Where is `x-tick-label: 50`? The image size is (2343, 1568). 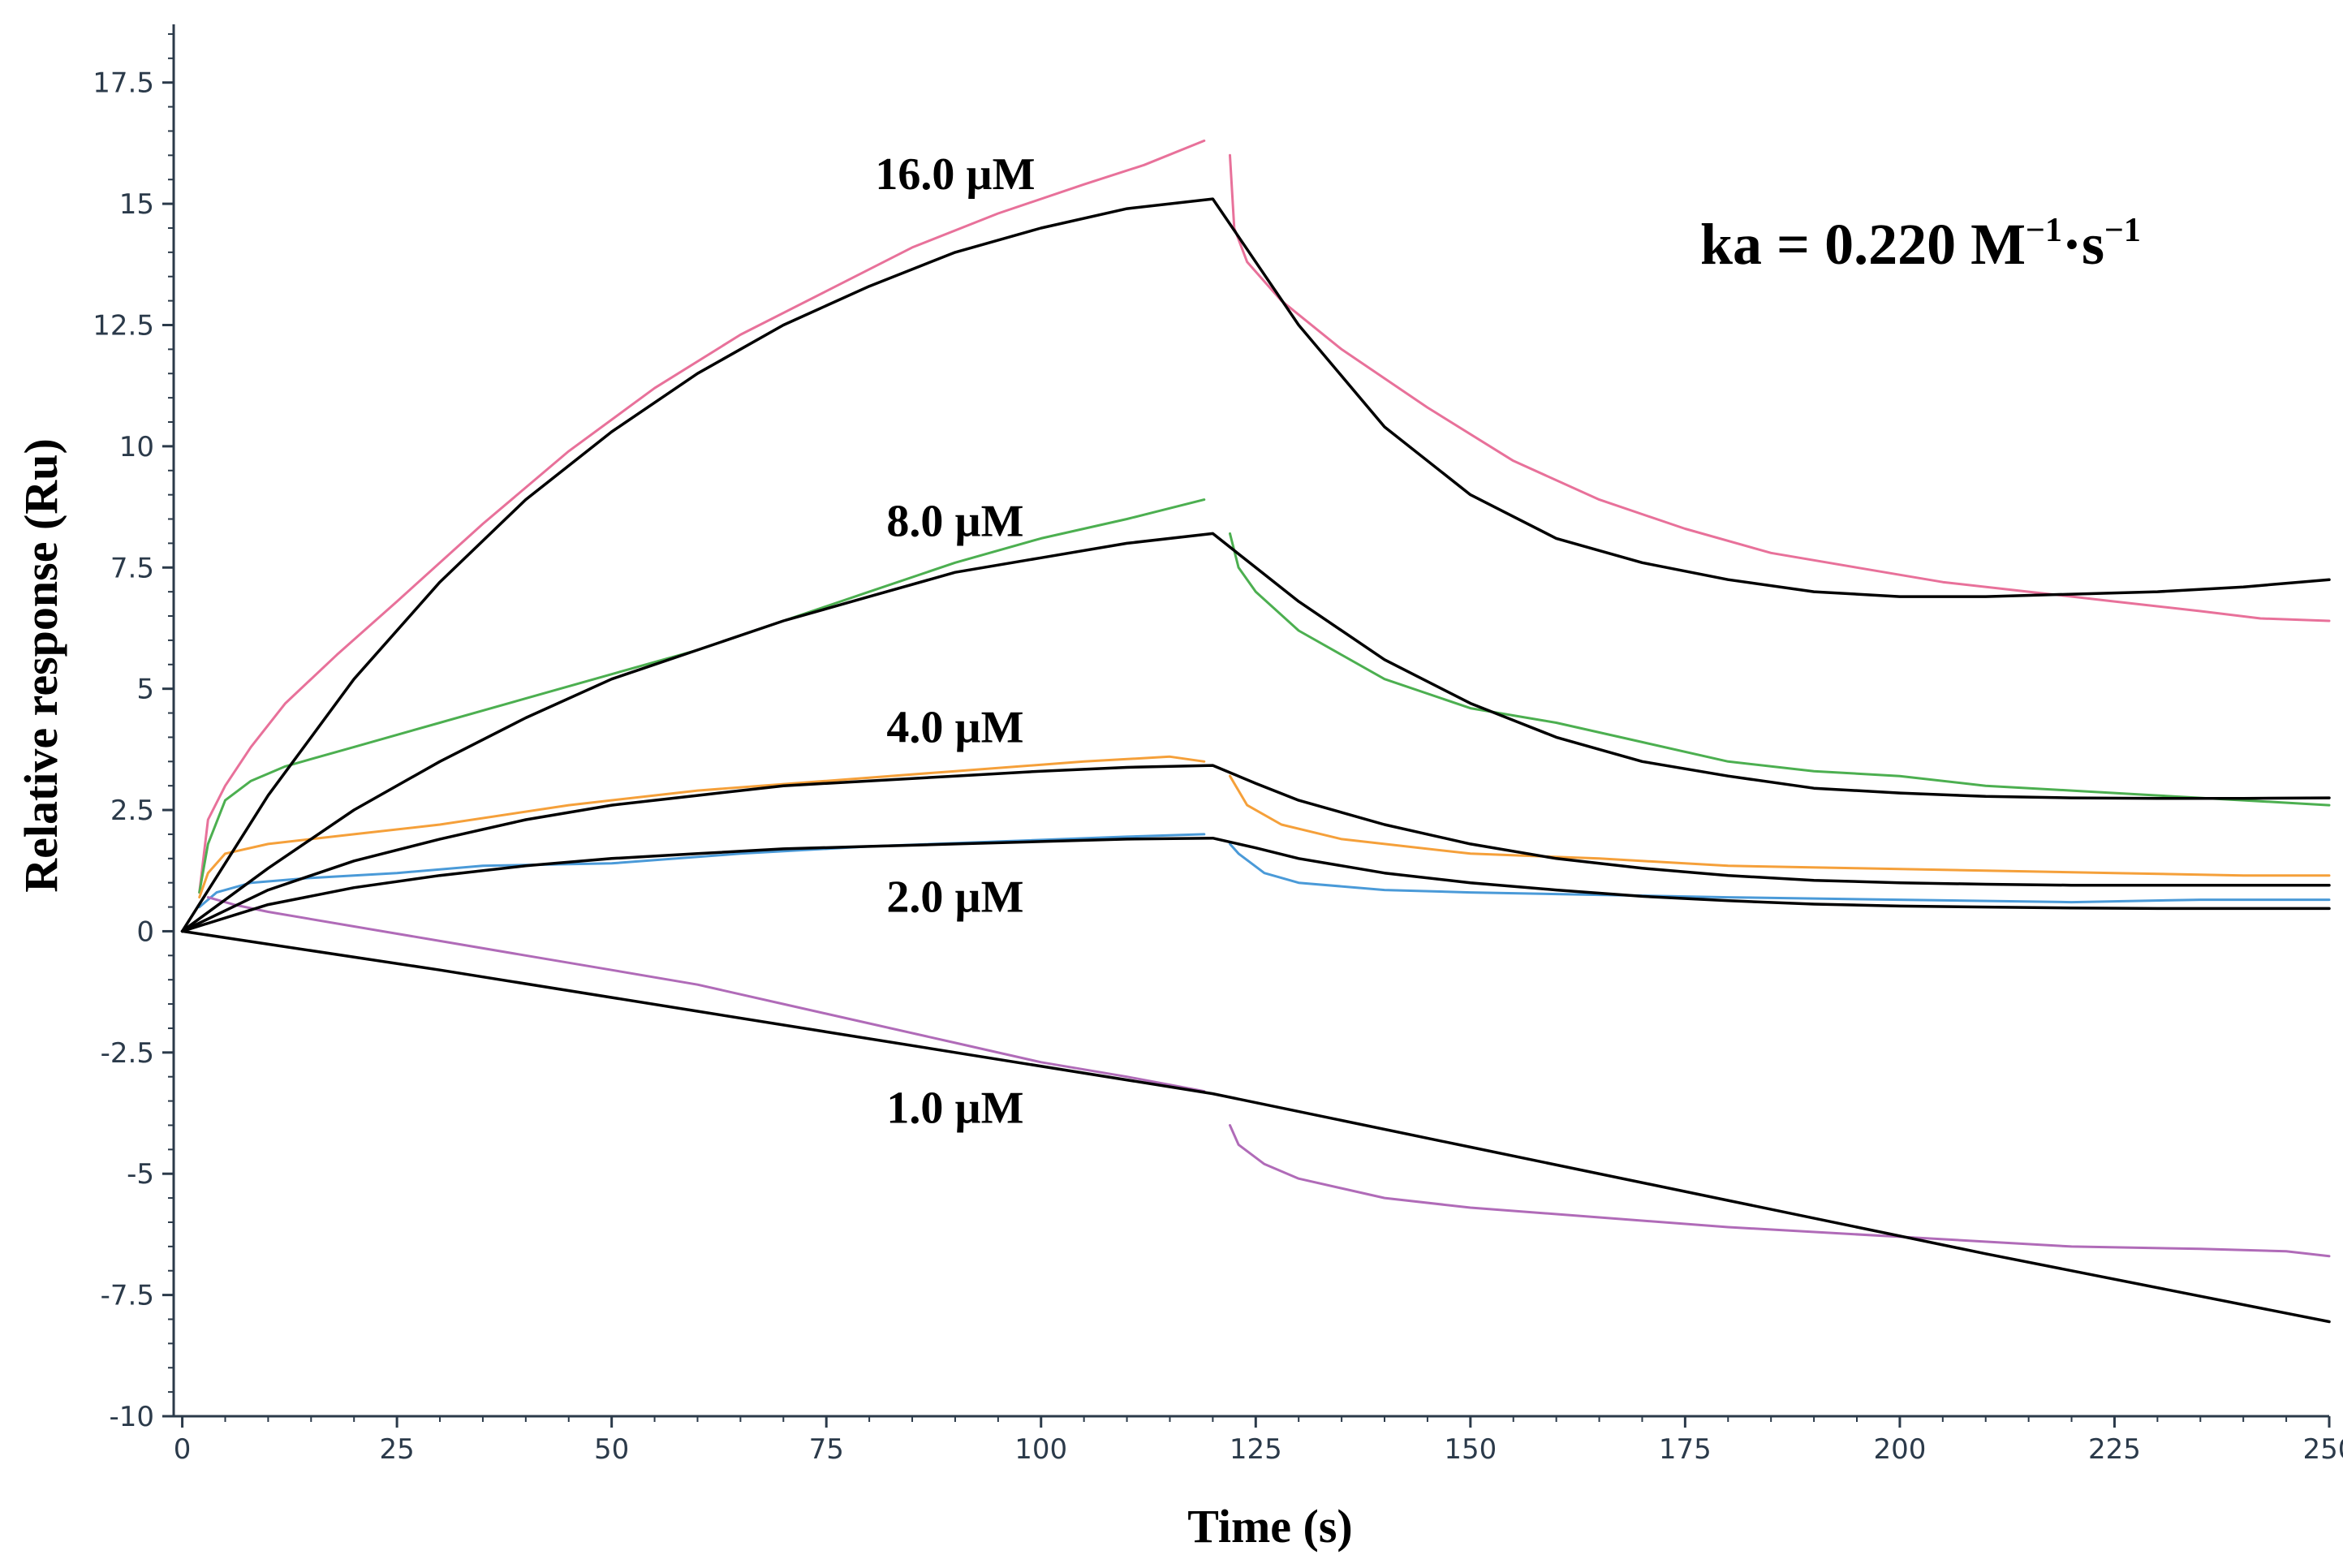 x-tick-label: 50 is located at coordinates (611, 1450).